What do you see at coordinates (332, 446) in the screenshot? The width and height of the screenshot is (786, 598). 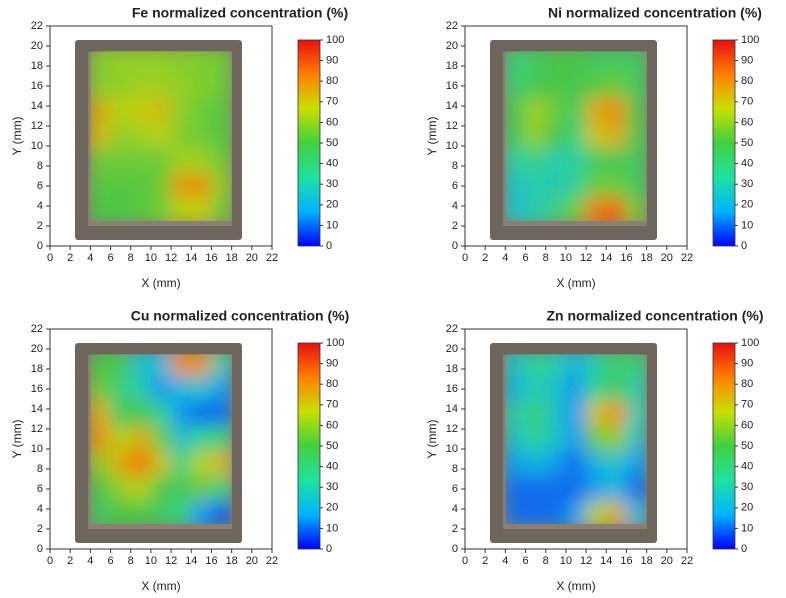 I see `colorbar-tick-label: 50` at bounding box center [332, 446].